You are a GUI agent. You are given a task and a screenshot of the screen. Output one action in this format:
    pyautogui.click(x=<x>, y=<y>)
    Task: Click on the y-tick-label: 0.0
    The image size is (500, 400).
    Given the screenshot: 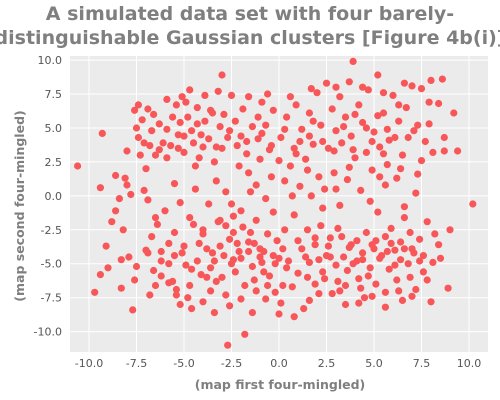 What is the action you would take?
    pyautogui.click(x=54, y=196)
    